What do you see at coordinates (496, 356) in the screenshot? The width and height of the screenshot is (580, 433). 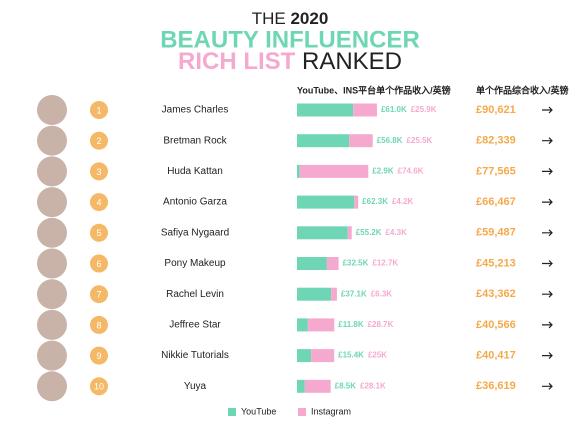 I see `total: £40,417` at bounding box center [496, 356].